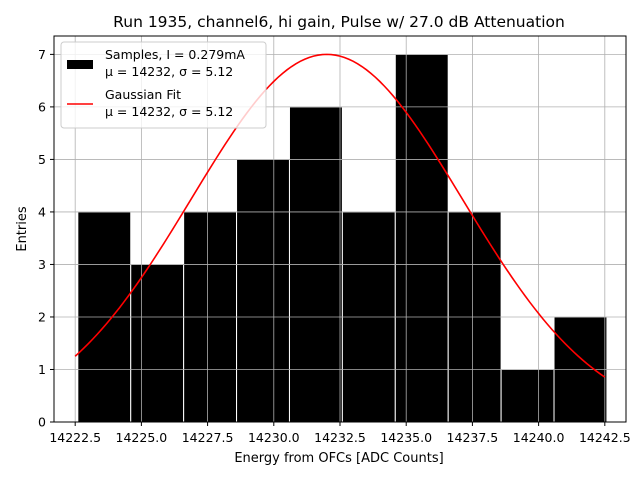  Describe the element at coordinates (169, 71) in the screenshot. I see `legend-samples-stats: μ = 14232, σ = 5.12` at that location.